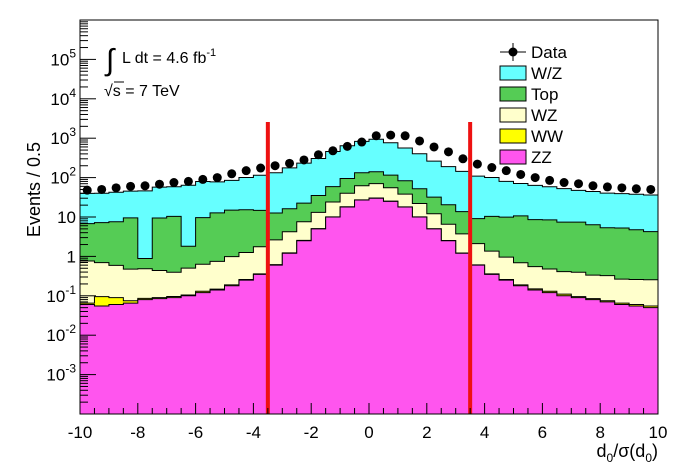  I want to click on x-tick-label: 10, so click(658, 432).